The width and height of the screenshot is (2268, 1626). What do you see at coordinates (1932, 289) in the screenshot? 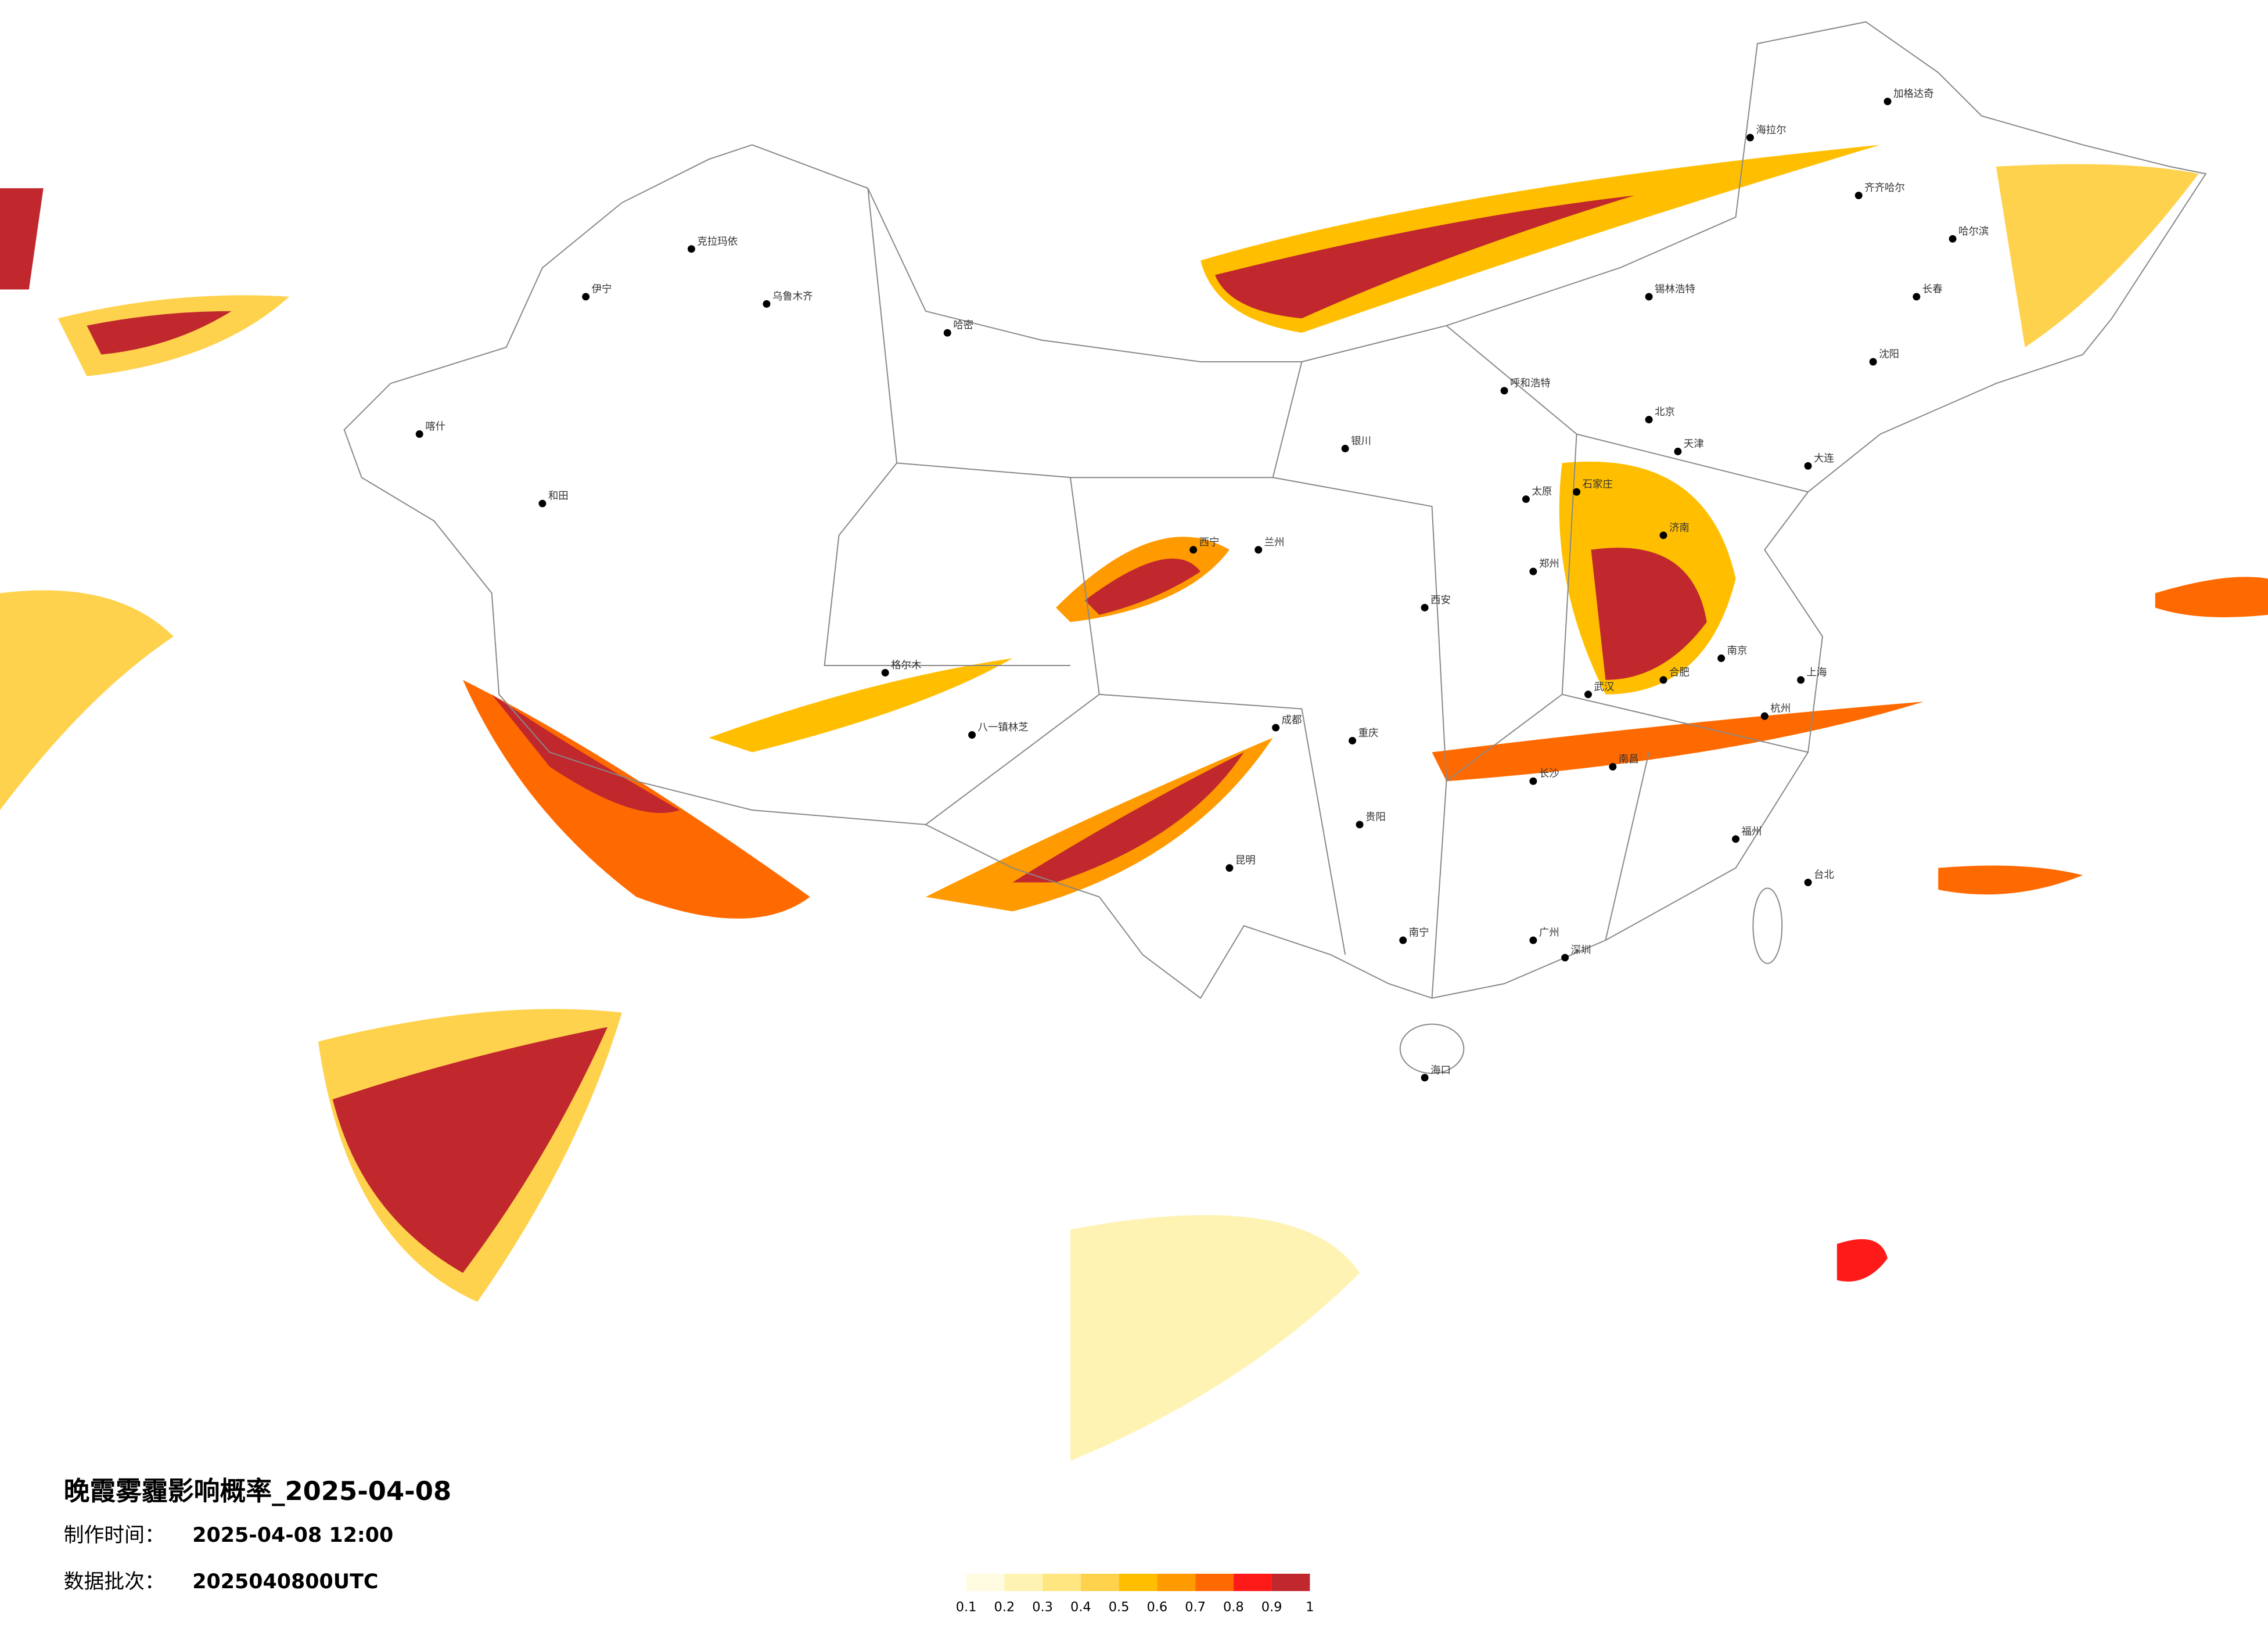
I see `city-label: 长春` at bounding box center [1932, 289].